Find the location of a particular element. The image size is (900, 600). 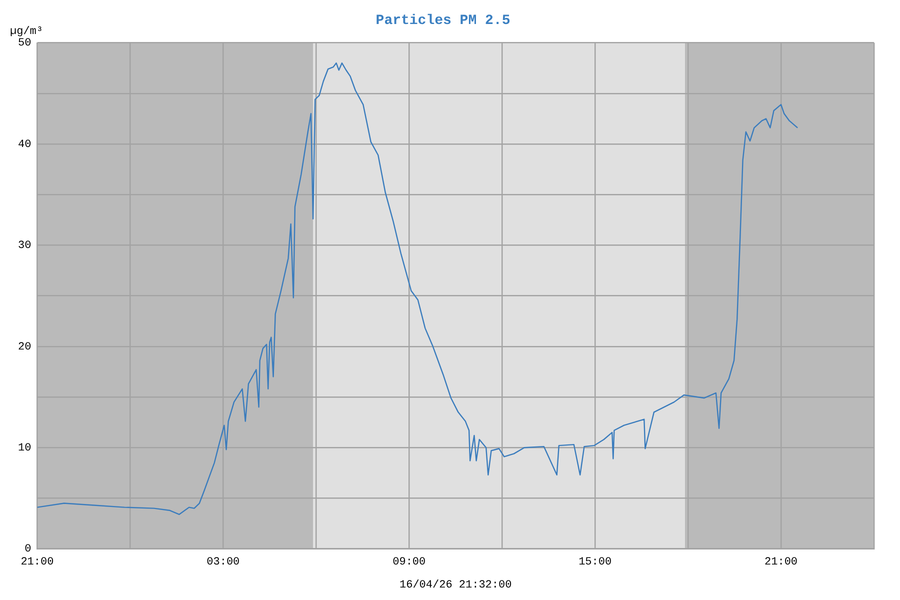

y-tick-label: 30 is located at coordinates (25, 246).